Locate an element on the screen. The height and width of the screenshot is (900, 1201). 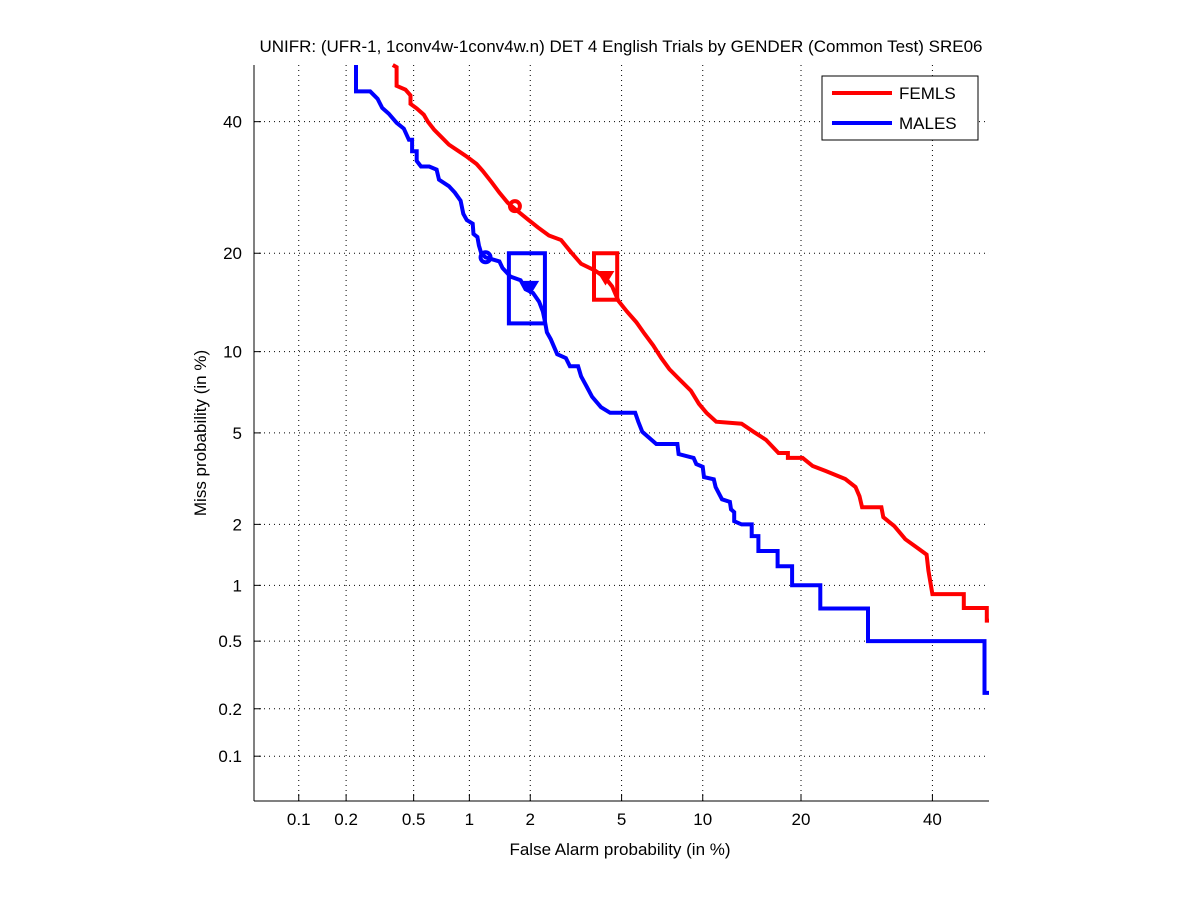
x-tick-label: 10 is located at coordinates (702, 819).